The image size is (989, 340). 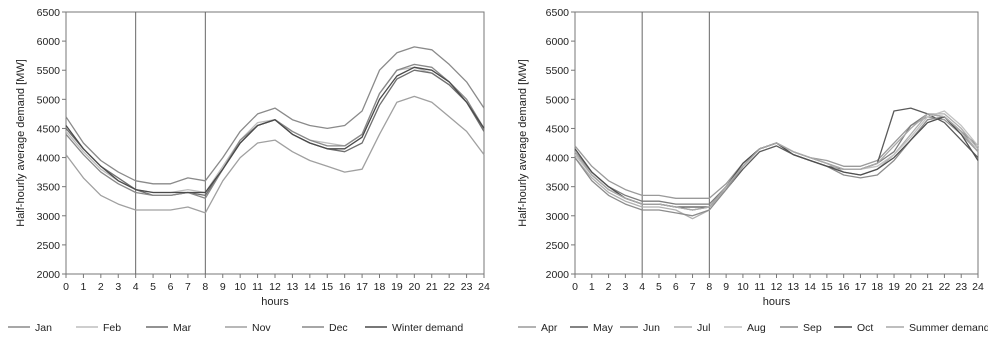 What do you see at coordinates (549, 328) in the screenshot?
I see `legend-label: Apr` at bounding box center [549, 328].